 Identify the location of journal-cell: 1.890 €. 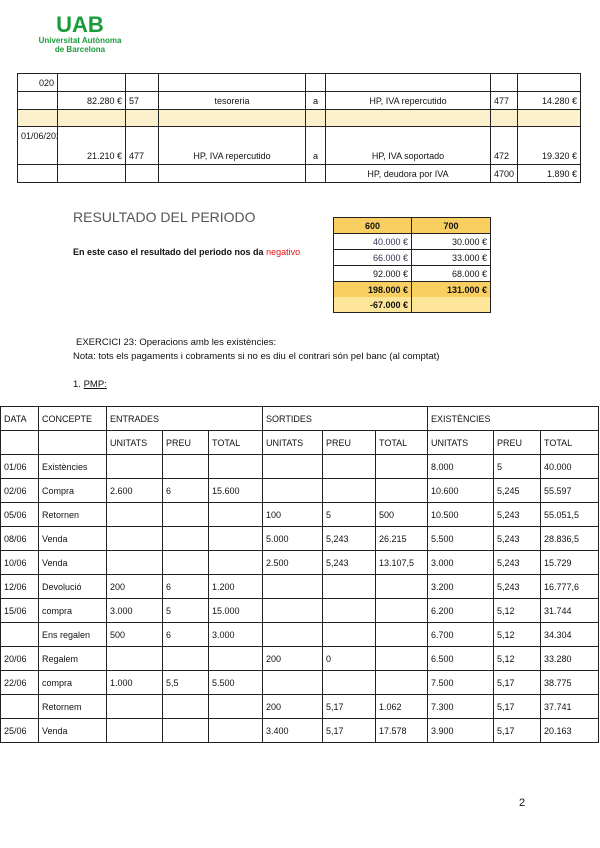
(549, 173).